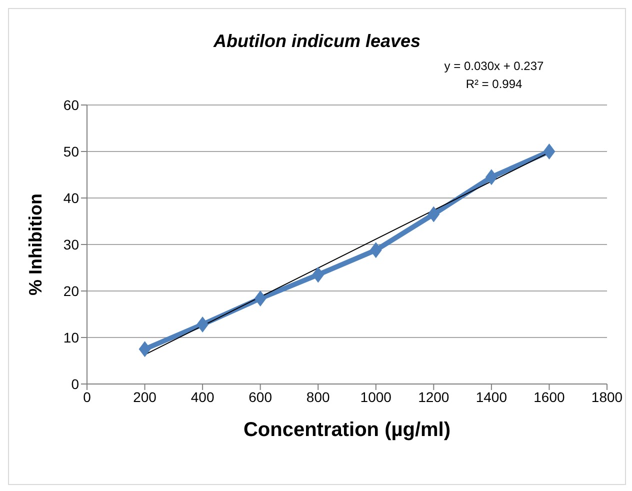 Image resolution: width=632 pixels, height=491 pixels. Describe the element at coordinates (492, 396) in the screenshot. I see `x-tick-label: 1400` at that location.